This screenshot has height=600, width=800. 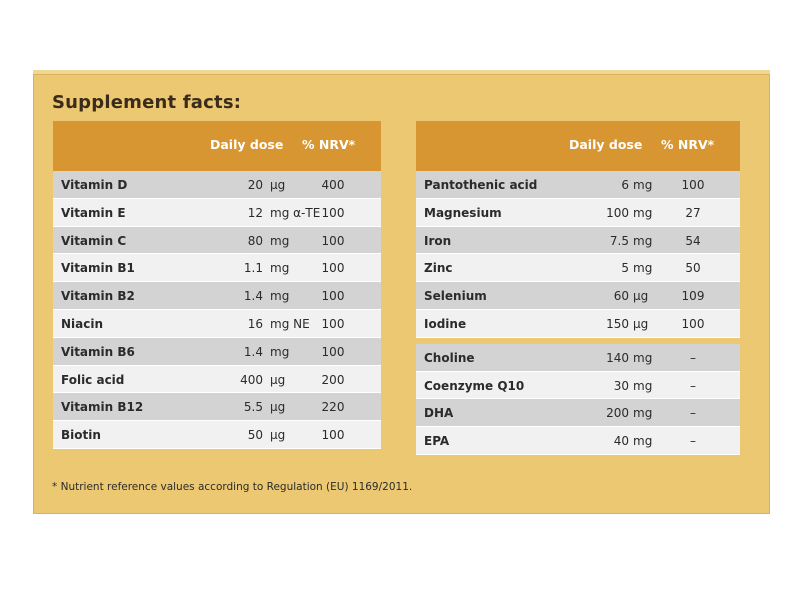 I want to click on table-row: Niacin 16 mg NE 100, so click(x=217, y=323).